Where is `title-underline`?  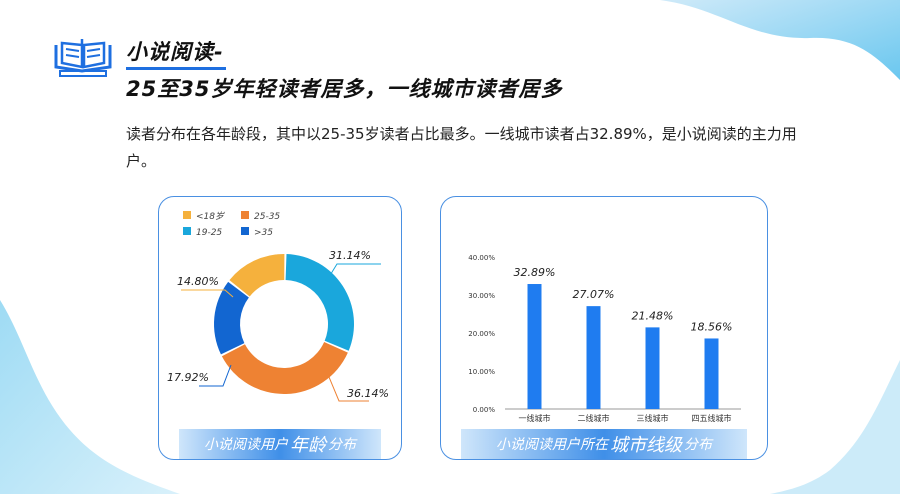 title-underline is located at coordinates (176, 68).